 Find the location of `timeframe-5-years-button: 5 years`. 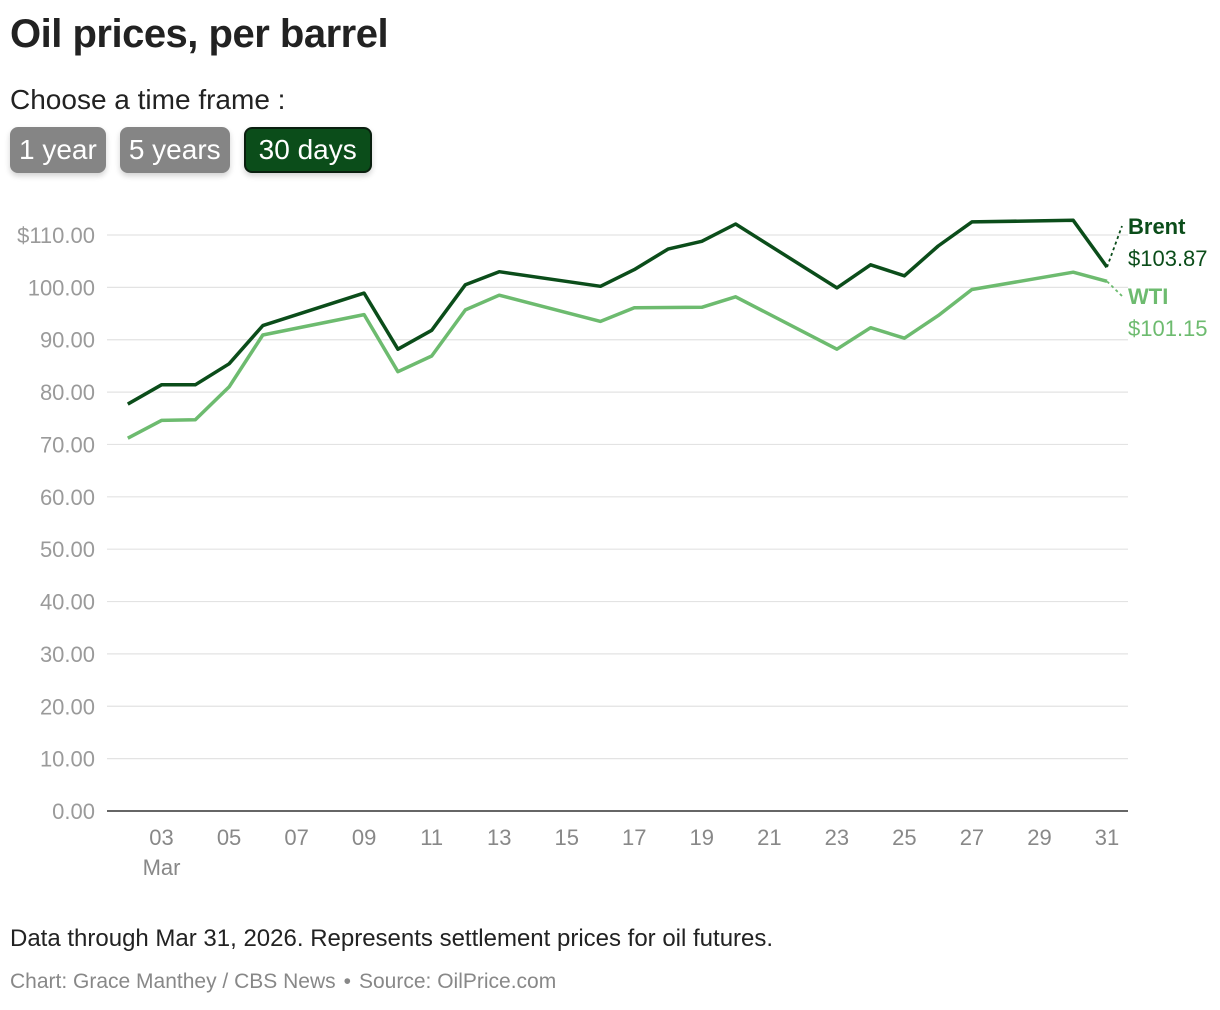

timeframe-5-years-button: 5 years is located at coordinates (174, 150).